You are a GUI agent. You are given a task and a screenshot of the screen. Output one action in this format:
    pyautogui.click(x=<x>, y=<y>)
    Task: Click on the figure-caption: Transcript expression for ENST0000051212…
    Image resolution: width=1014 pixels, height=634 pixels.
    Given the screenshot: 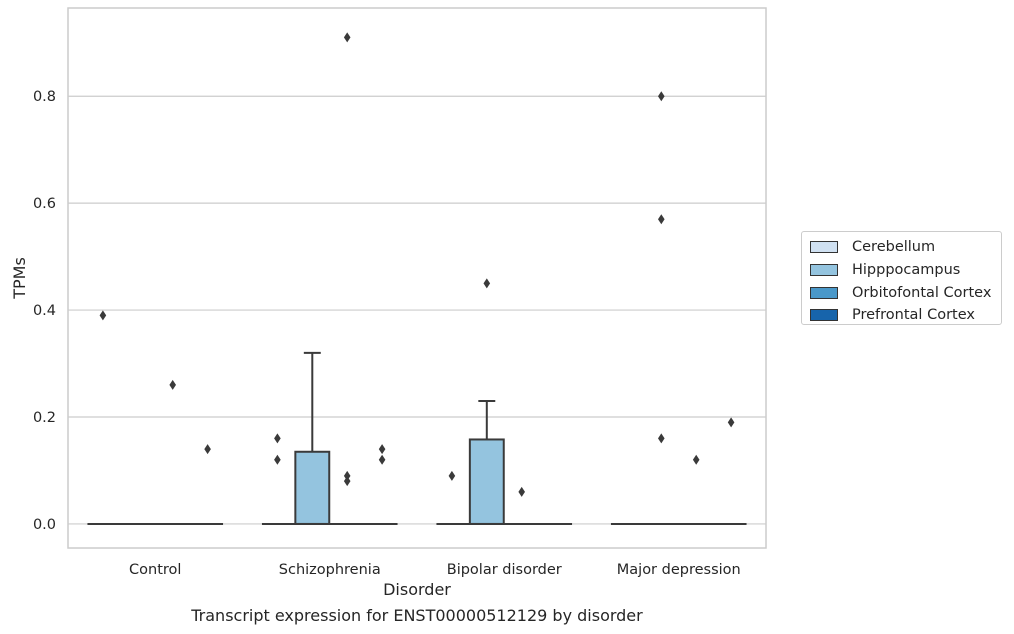 What is the action you would take?
    pyautogui.click(x=417, y=615)
    